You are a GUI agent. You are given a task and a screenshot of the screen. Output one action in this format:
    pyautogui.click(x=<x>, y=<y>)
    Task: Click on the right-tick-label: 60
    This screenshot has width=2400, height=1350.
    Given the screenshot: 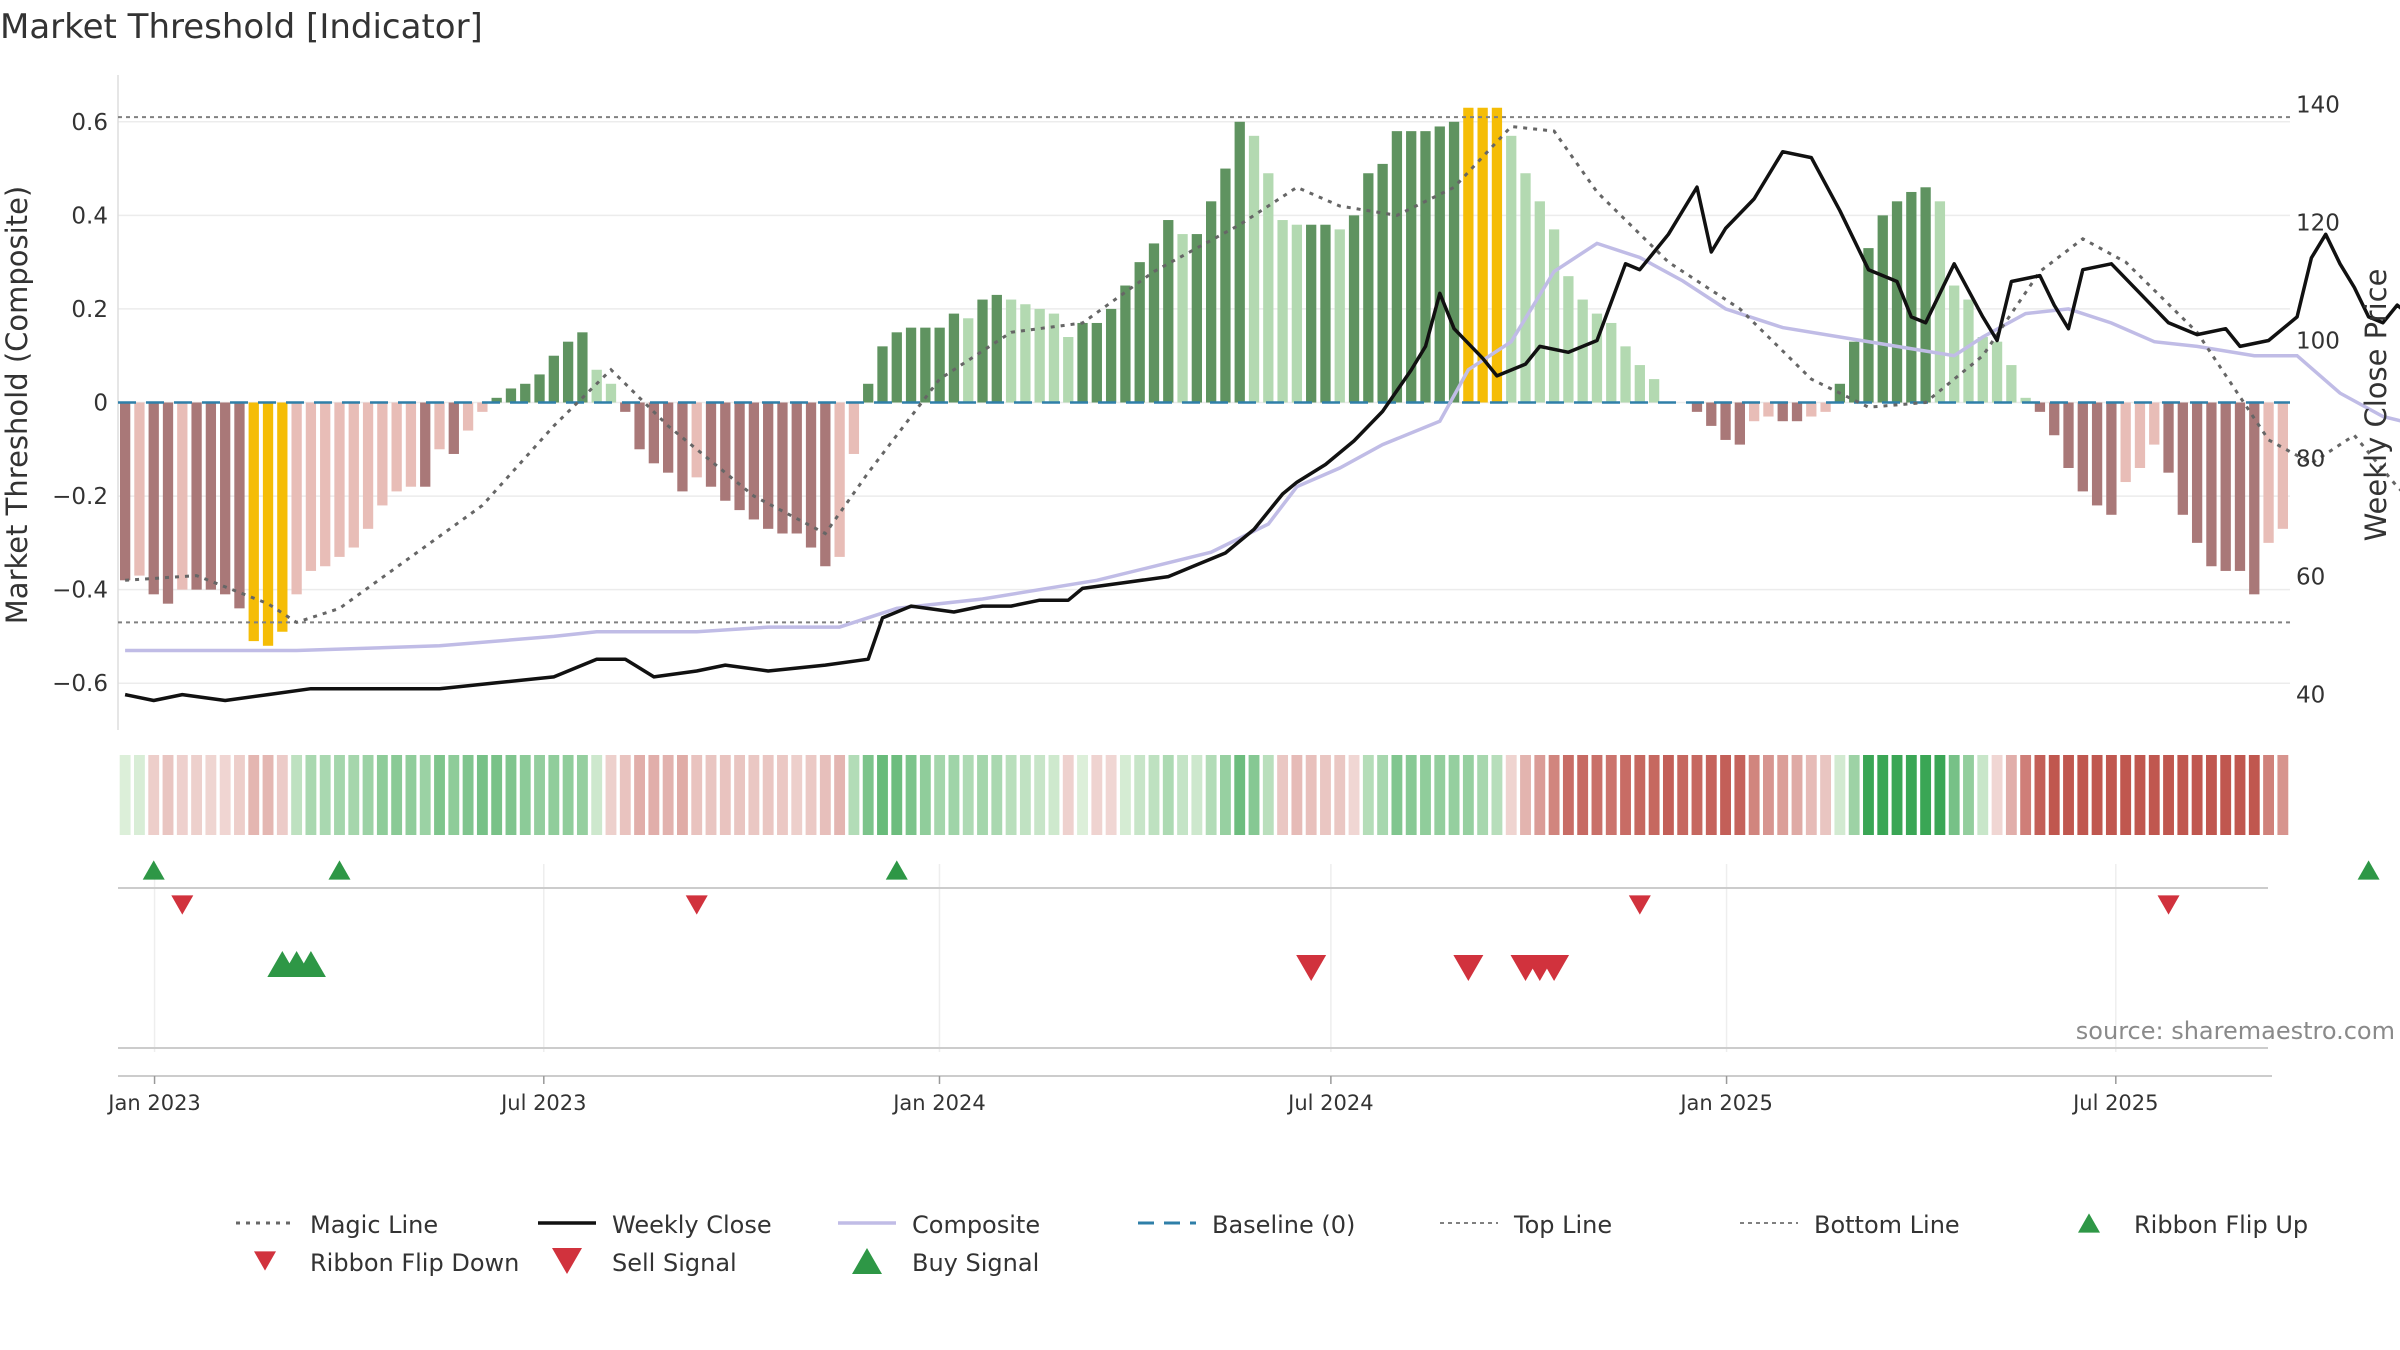 What is the action you would take?
    pyautogui.click(x=2310, y=578)
    